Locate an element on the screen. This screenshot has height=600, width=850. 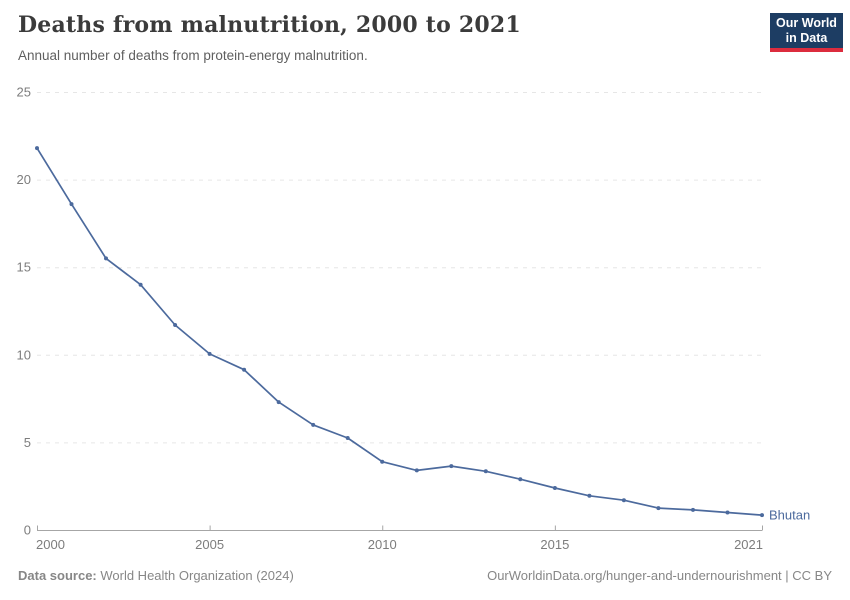
data-point-2014 is located at coordinates (520, 479).